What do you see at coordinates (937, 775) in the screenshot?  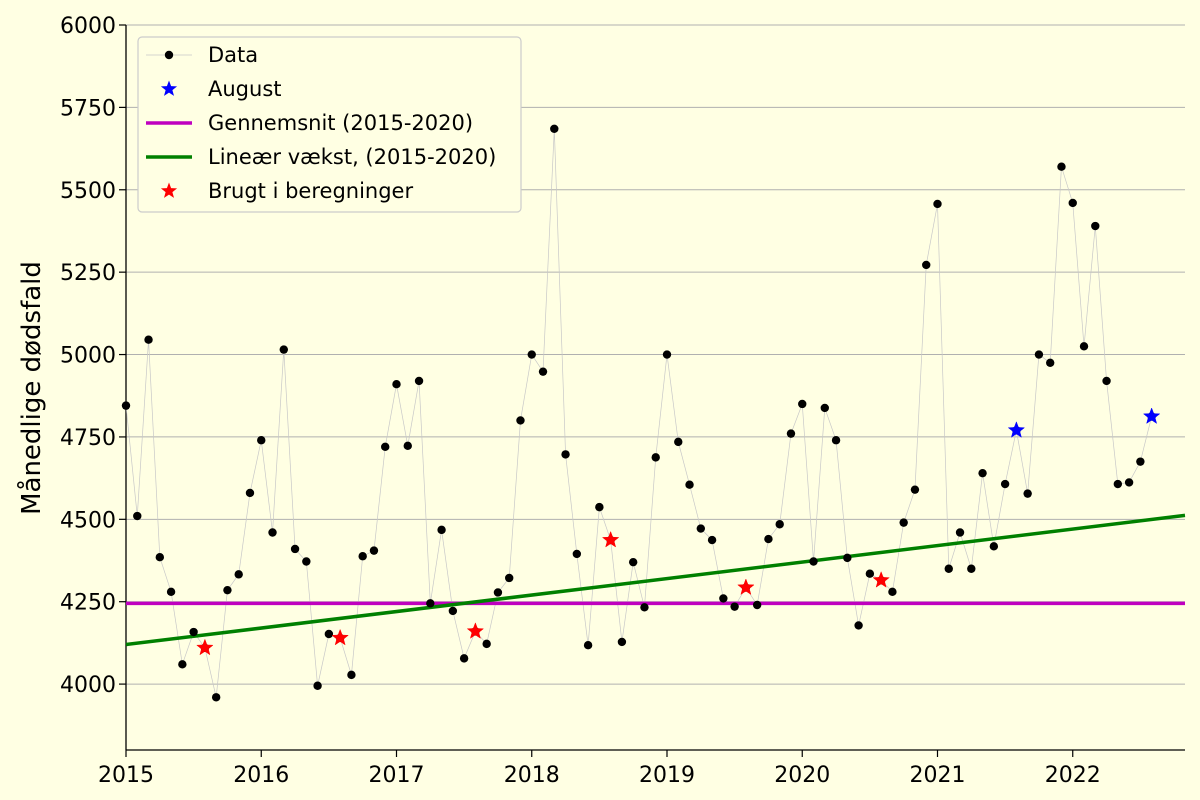 I see `x-tick-label: 2021` at bounding box center [937, 775].